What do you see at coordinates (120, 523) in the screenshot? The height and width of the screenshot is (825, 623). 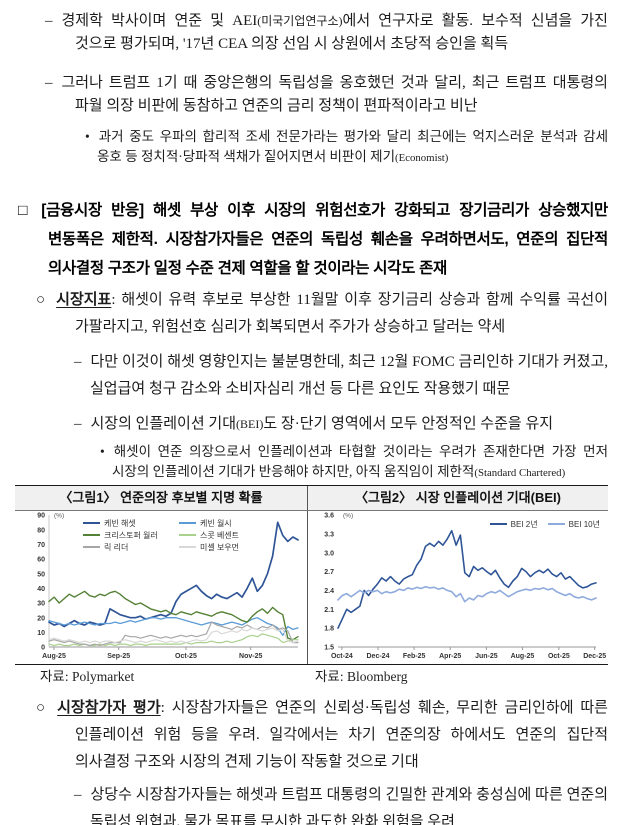 I see `legend-label: 케빈 해셋` at bounding box center [120, 523].